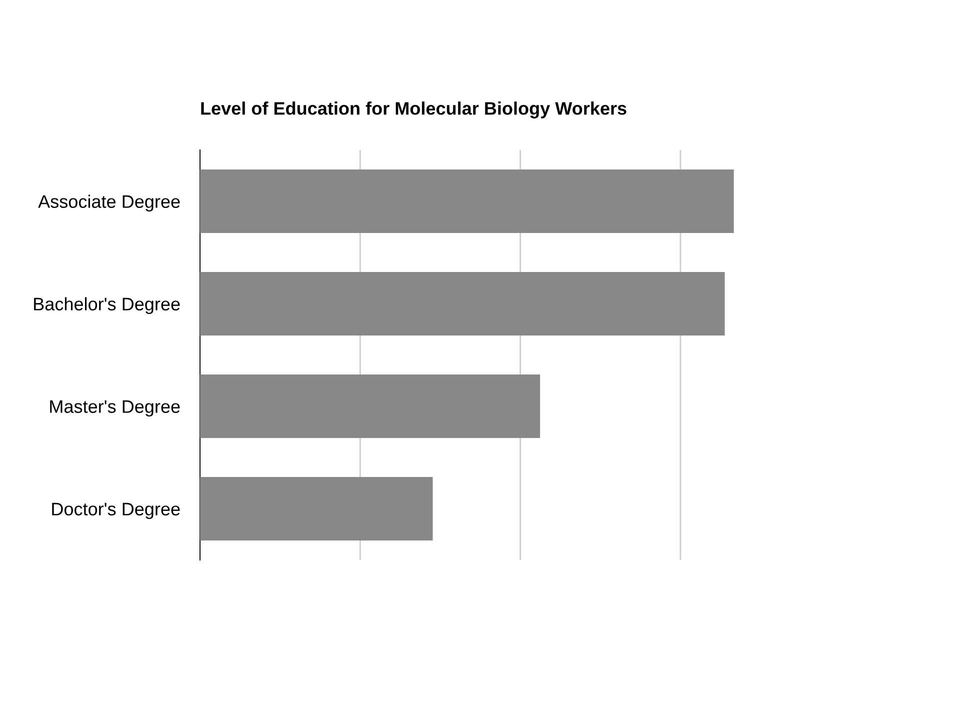 This screenshot has width=956, height=717. Describe the element at coordinates (116, 511) in the screenshot. I see `y-tick-label: Doctor's Degree` at that location.